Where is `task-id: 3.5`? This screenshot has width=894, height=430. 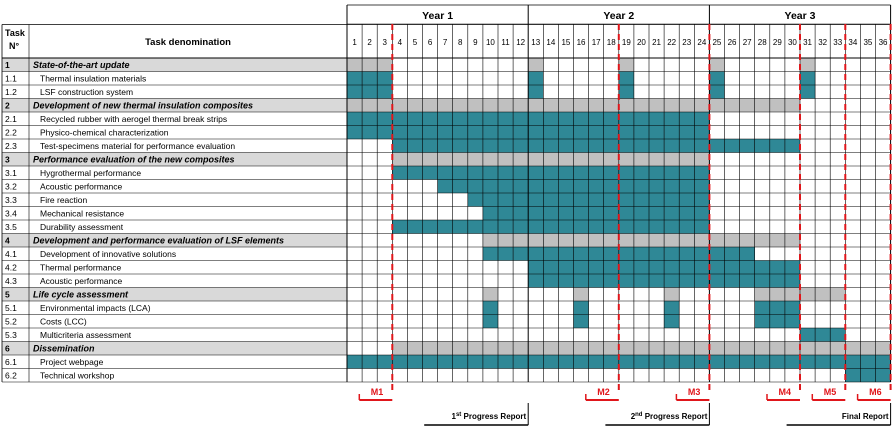 task-id: 3.5 is located at coordinates (11, 227).